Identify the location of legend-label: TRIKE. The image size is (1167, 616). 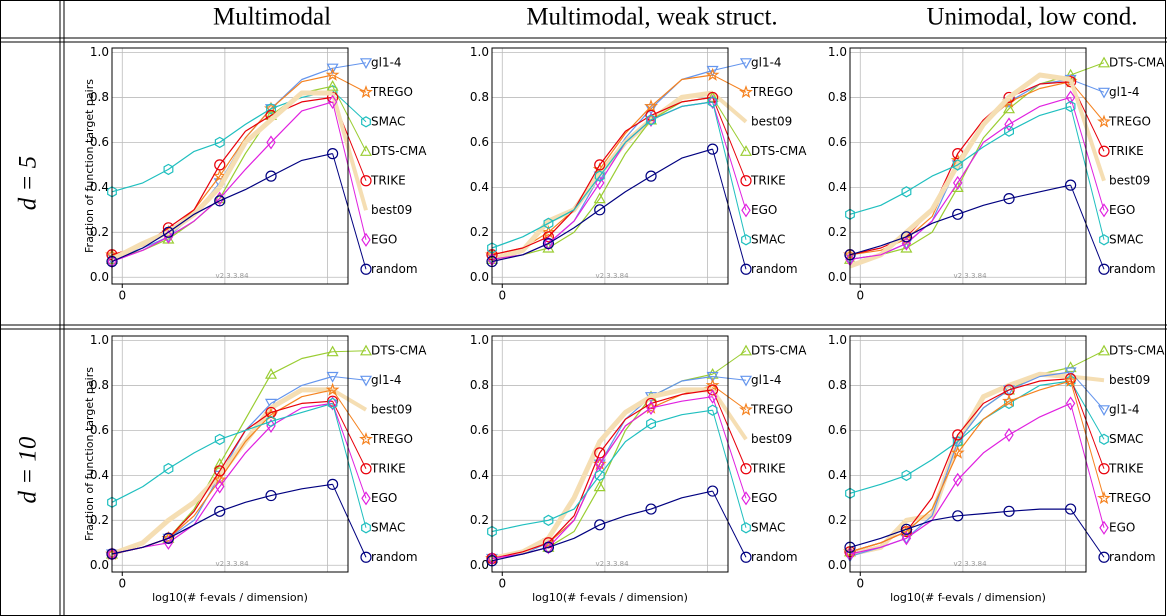
(768, 468).